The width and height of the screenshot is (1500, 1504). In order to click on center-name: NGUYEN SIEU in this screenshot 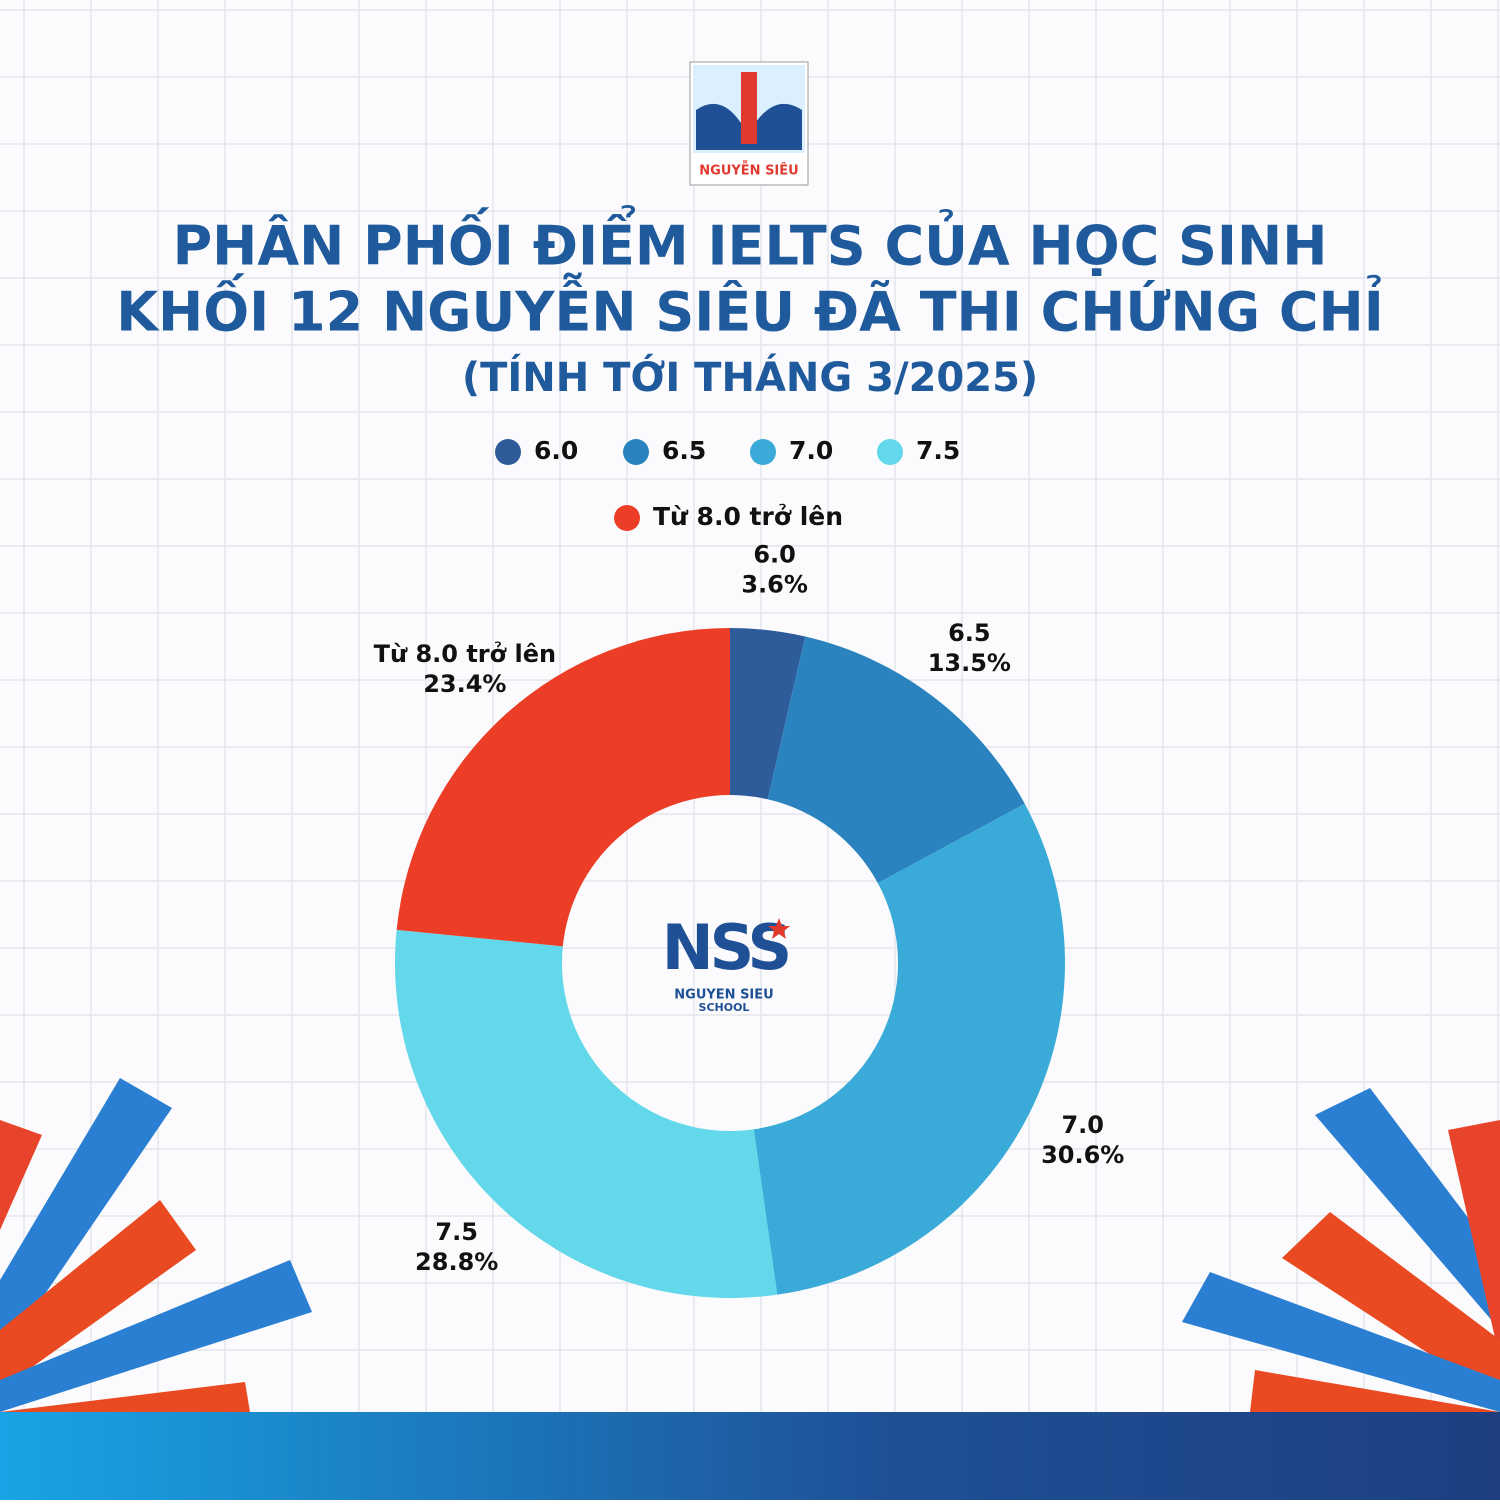, I will do `click(723, 995)`.